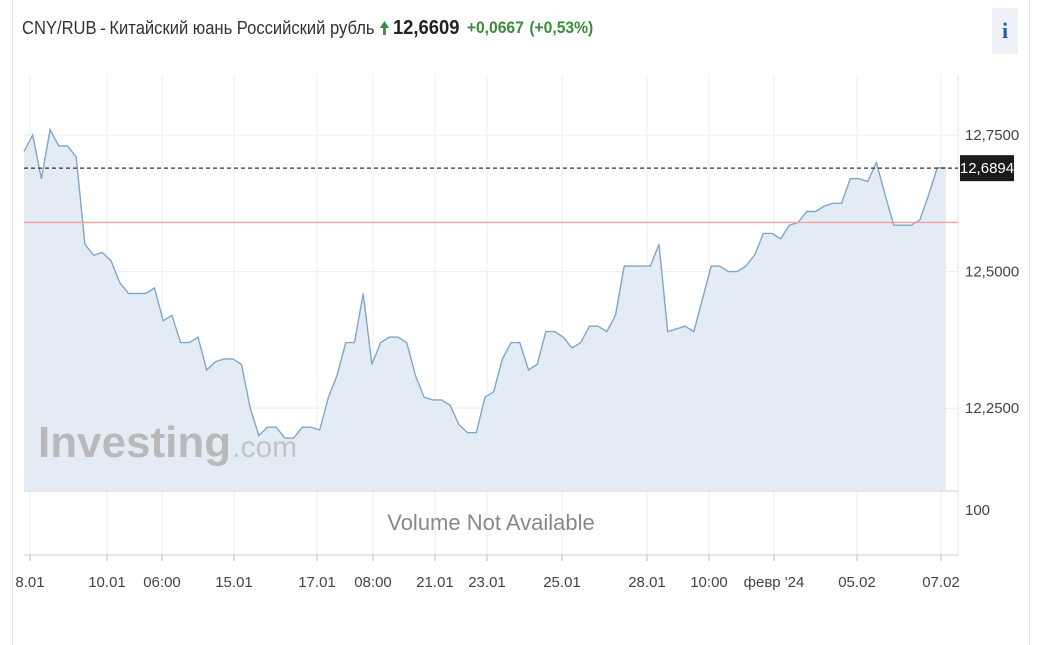 Image resolution: width=1038 pixels, height=645 pixels. I want to click on current-value-label: 12,6894, so click(987, 168).